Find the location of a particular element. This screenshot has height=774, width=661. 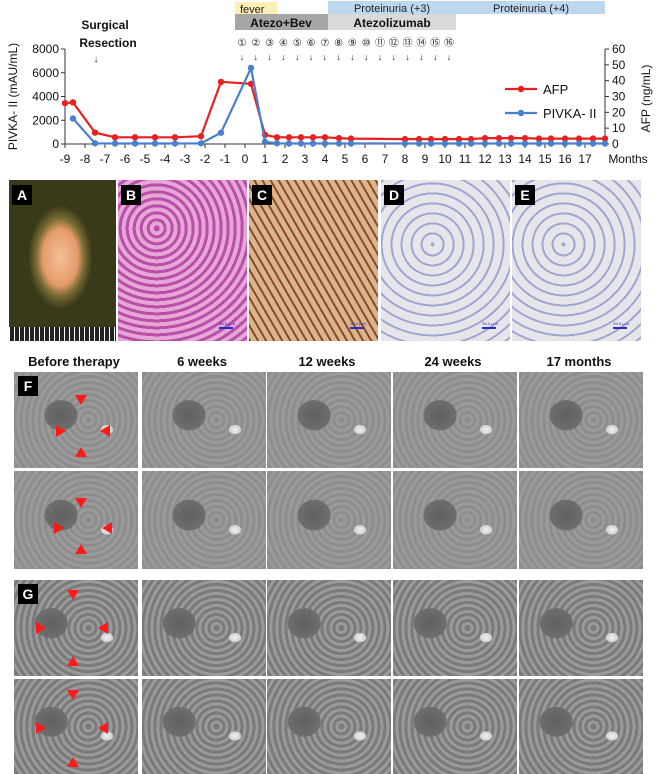

cycle-number: ⑮ is located at coordinates (435, 43).